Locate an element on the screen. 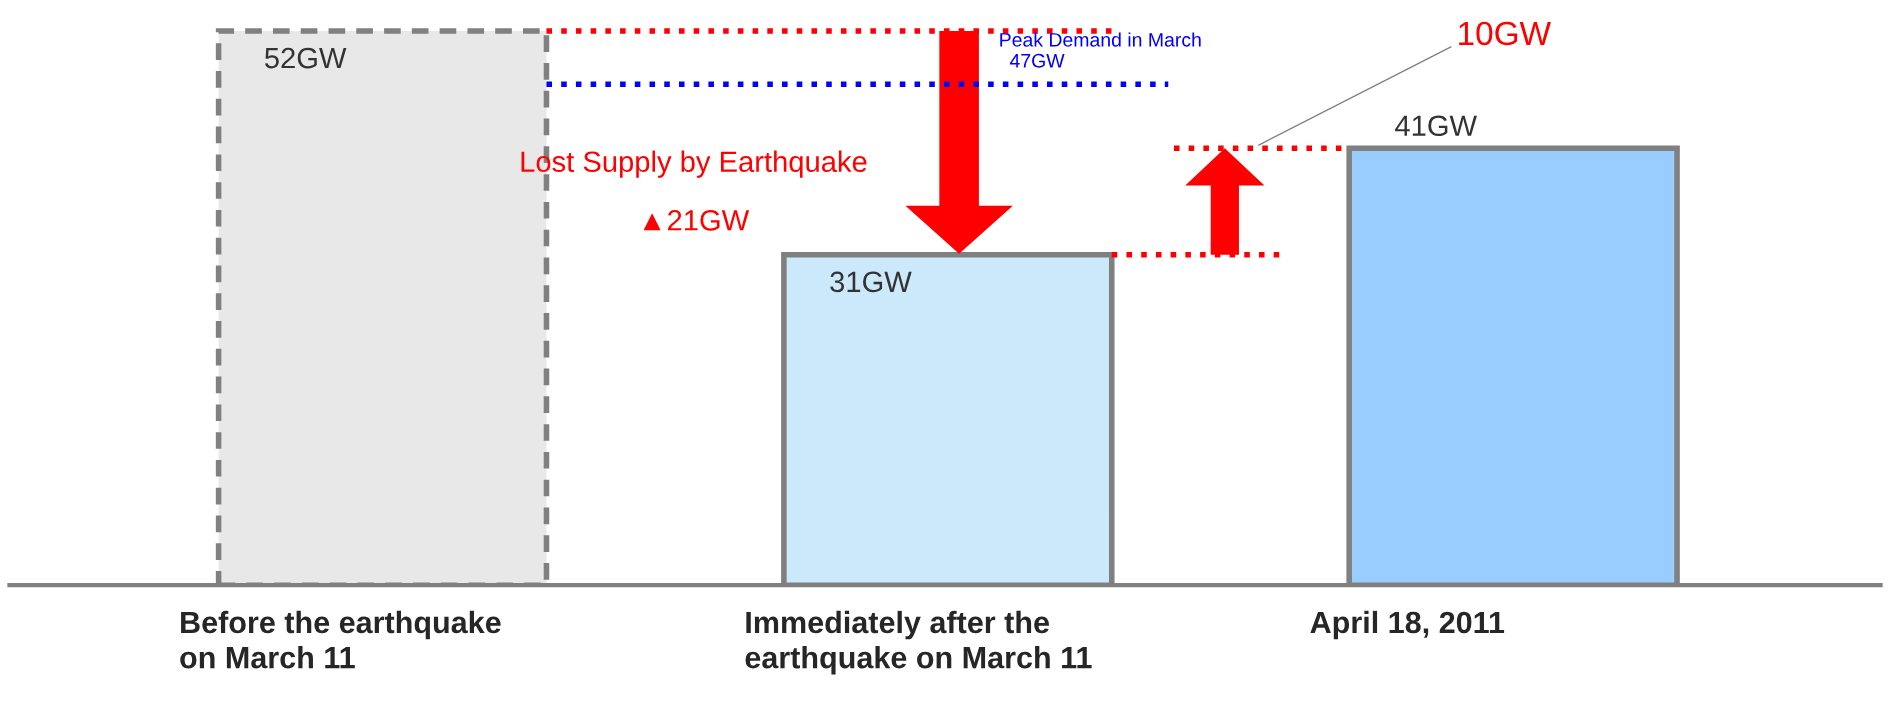 This screenshot has width=1890, height=718. data-label: 31GW is located at coordinates (871, 282).